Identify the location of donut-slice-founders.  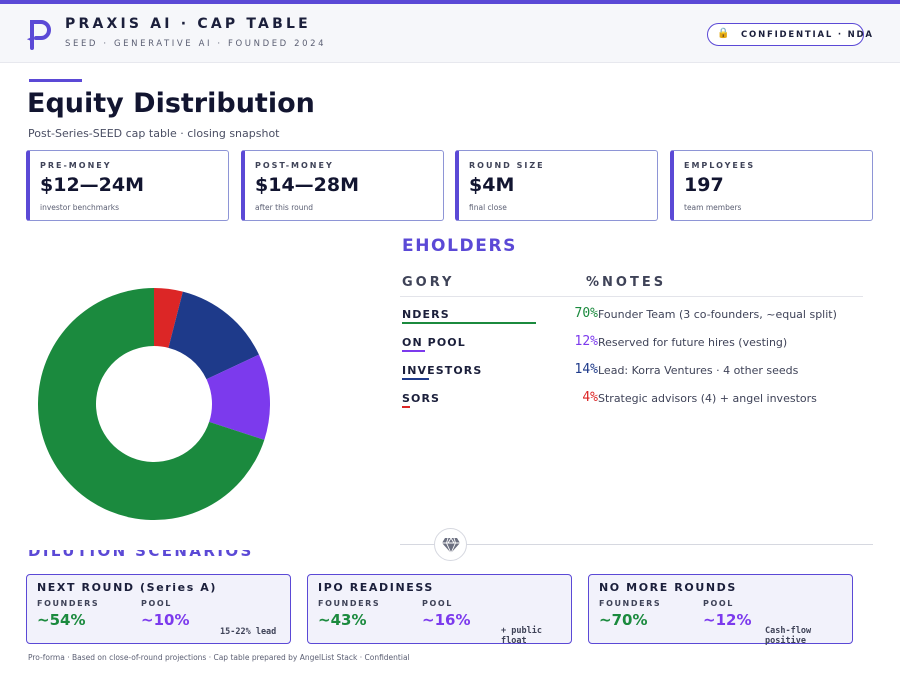
(151, 404).